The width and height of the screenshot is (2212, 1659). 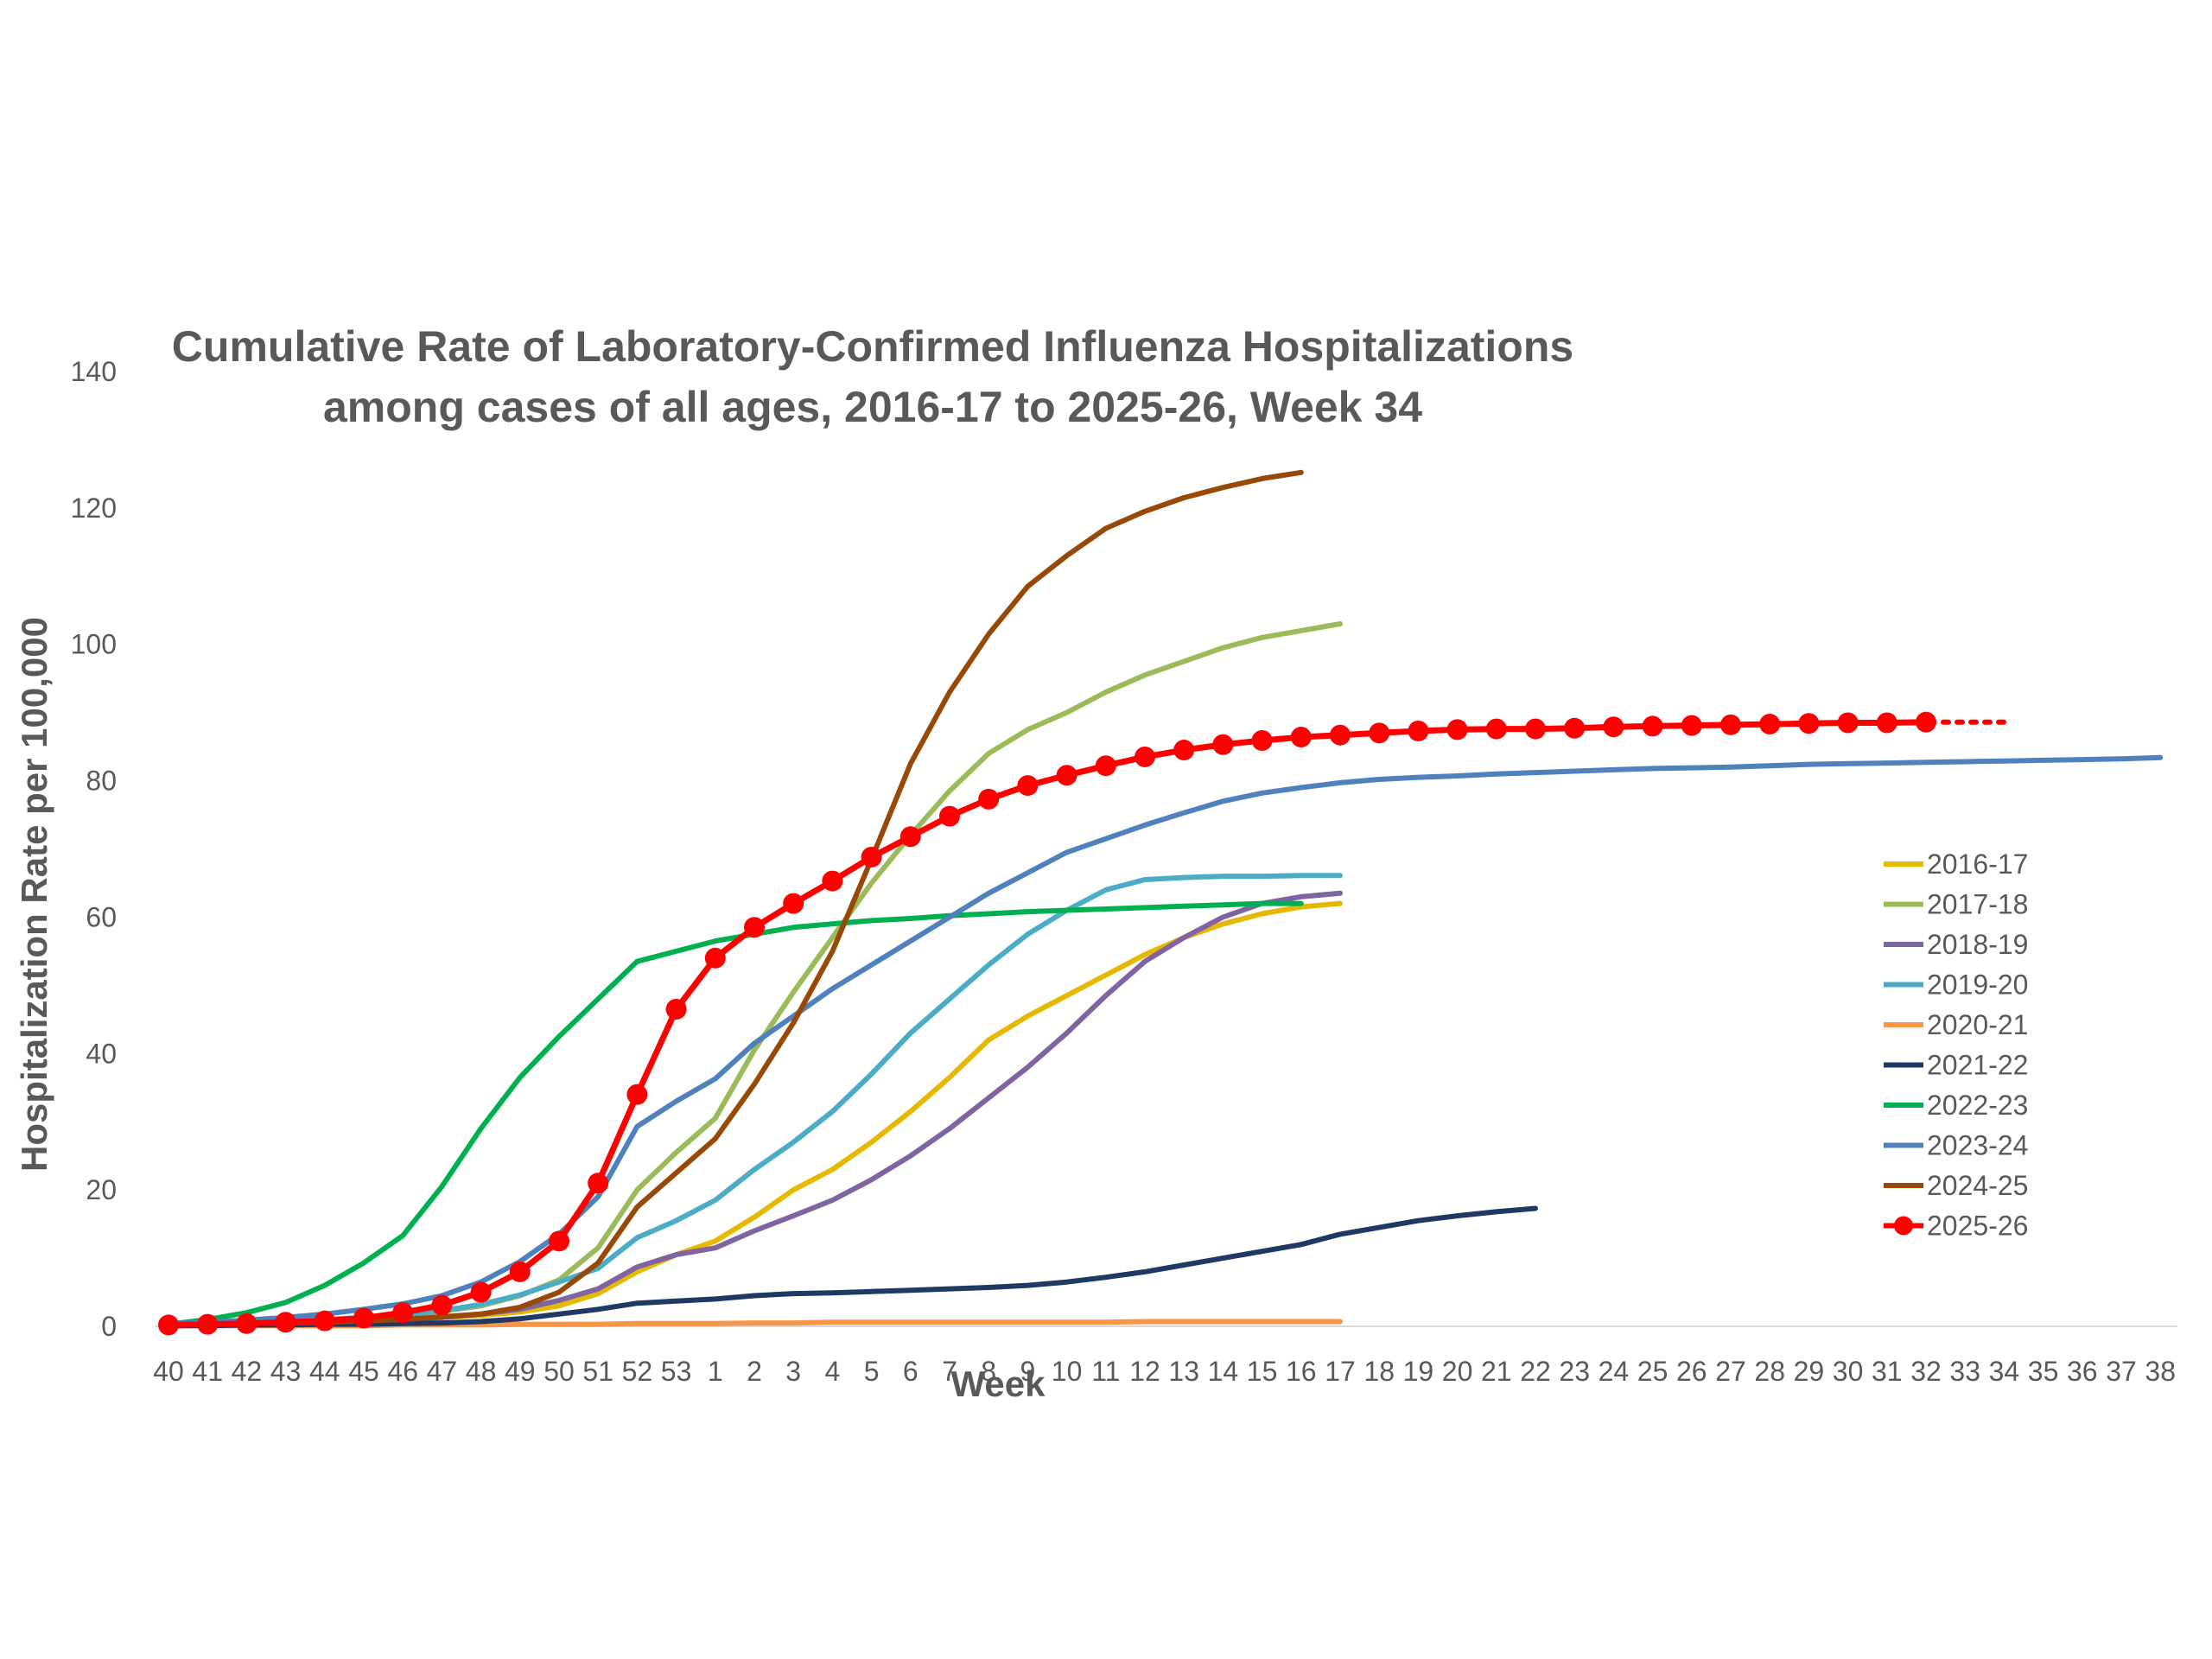 I want to click on x-tick-label: 2, so click(x=754, y=1371).